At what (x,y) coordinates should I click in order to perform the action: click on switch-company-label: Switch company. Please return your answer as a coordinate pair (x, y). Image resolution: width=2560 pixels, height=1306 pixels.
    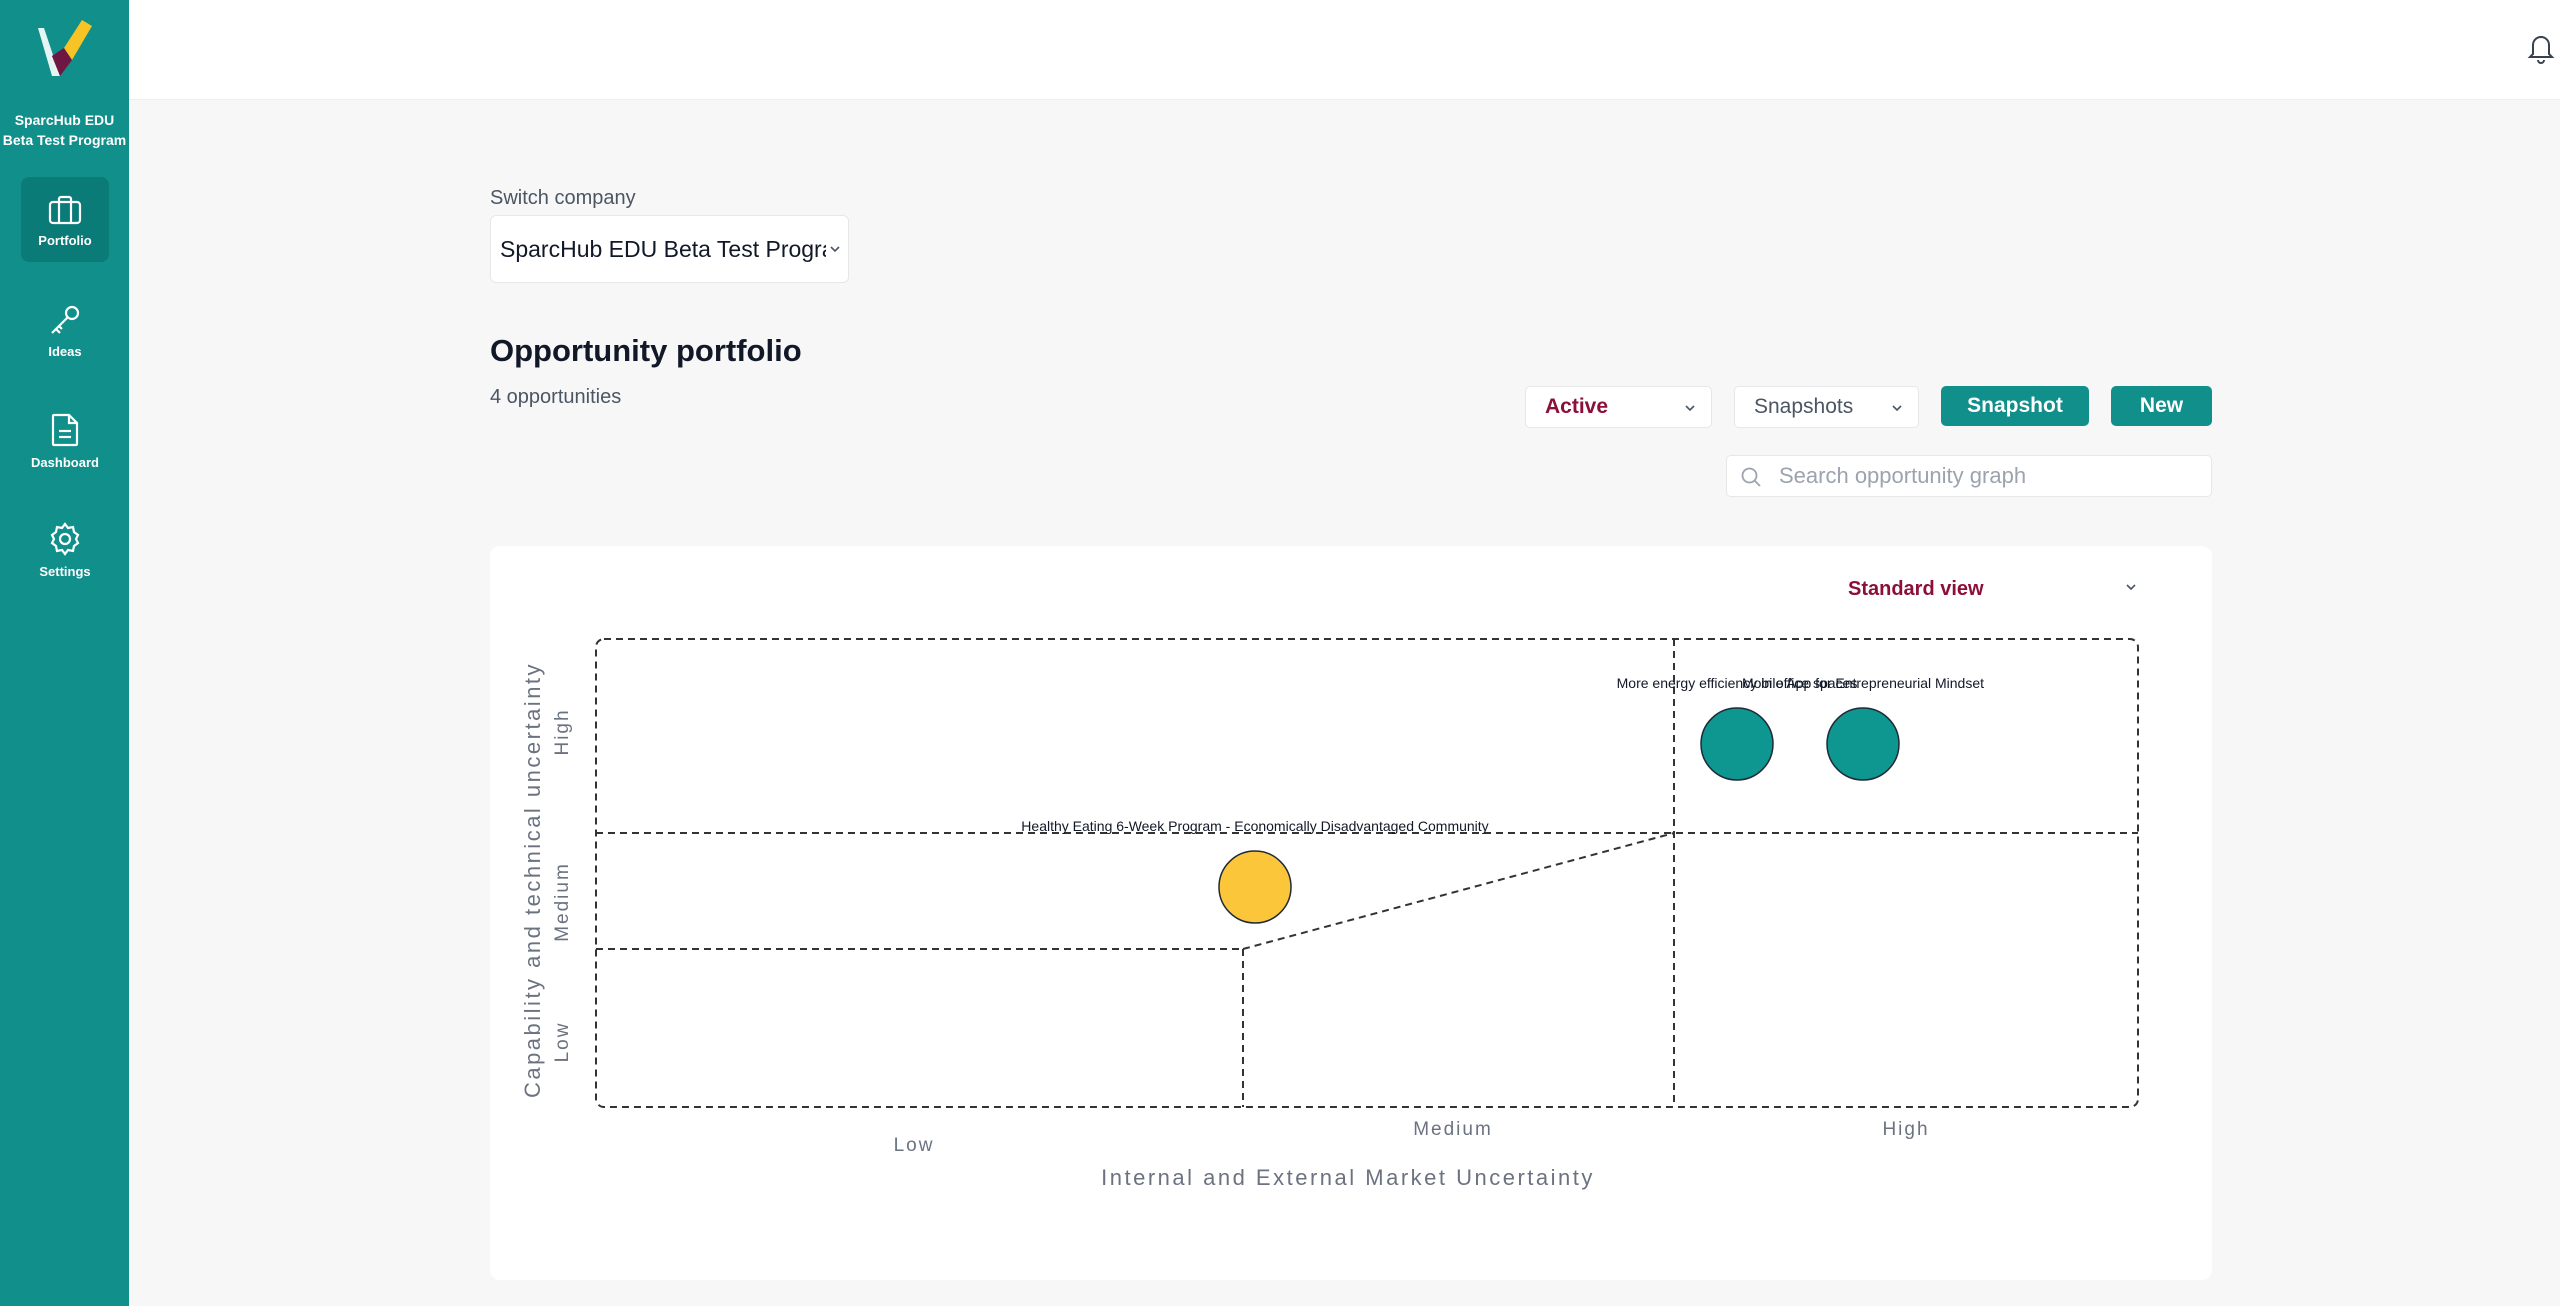
    Looking at the image, I should click on (563, 198).